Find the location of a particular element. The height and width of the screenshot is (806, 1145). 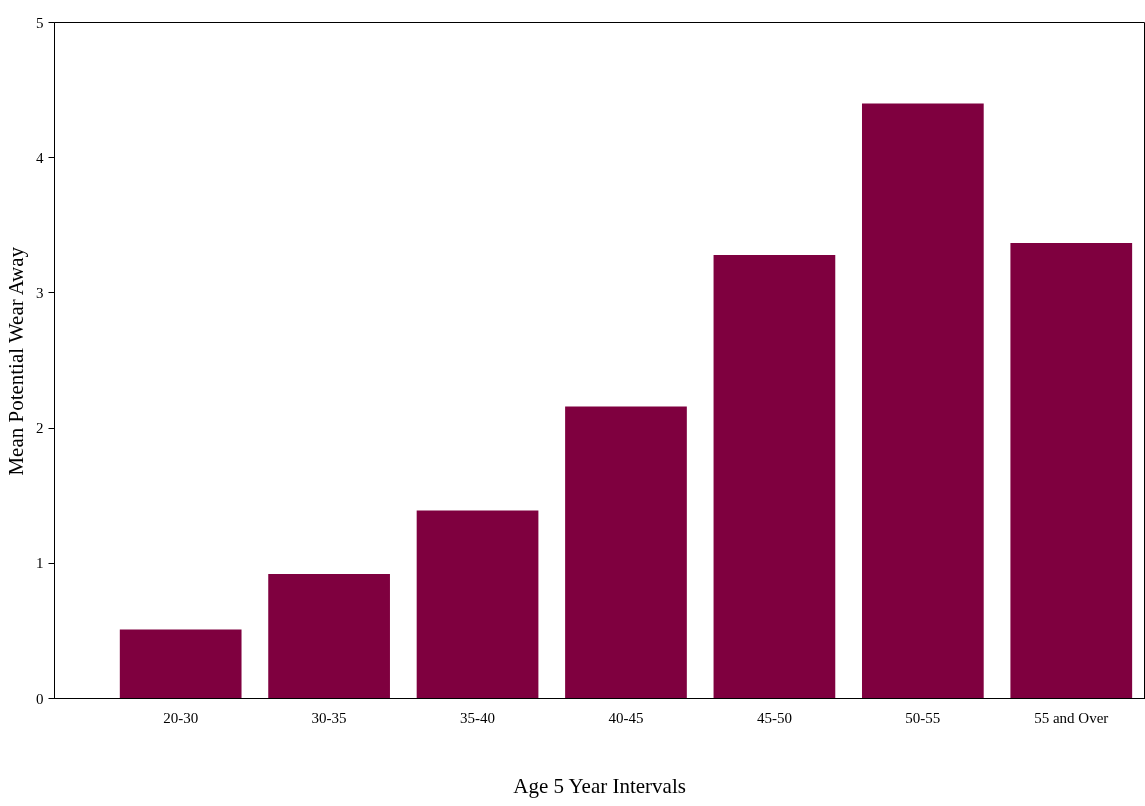

x-tick-label: 40-45 is located at coordinates (626, 717).